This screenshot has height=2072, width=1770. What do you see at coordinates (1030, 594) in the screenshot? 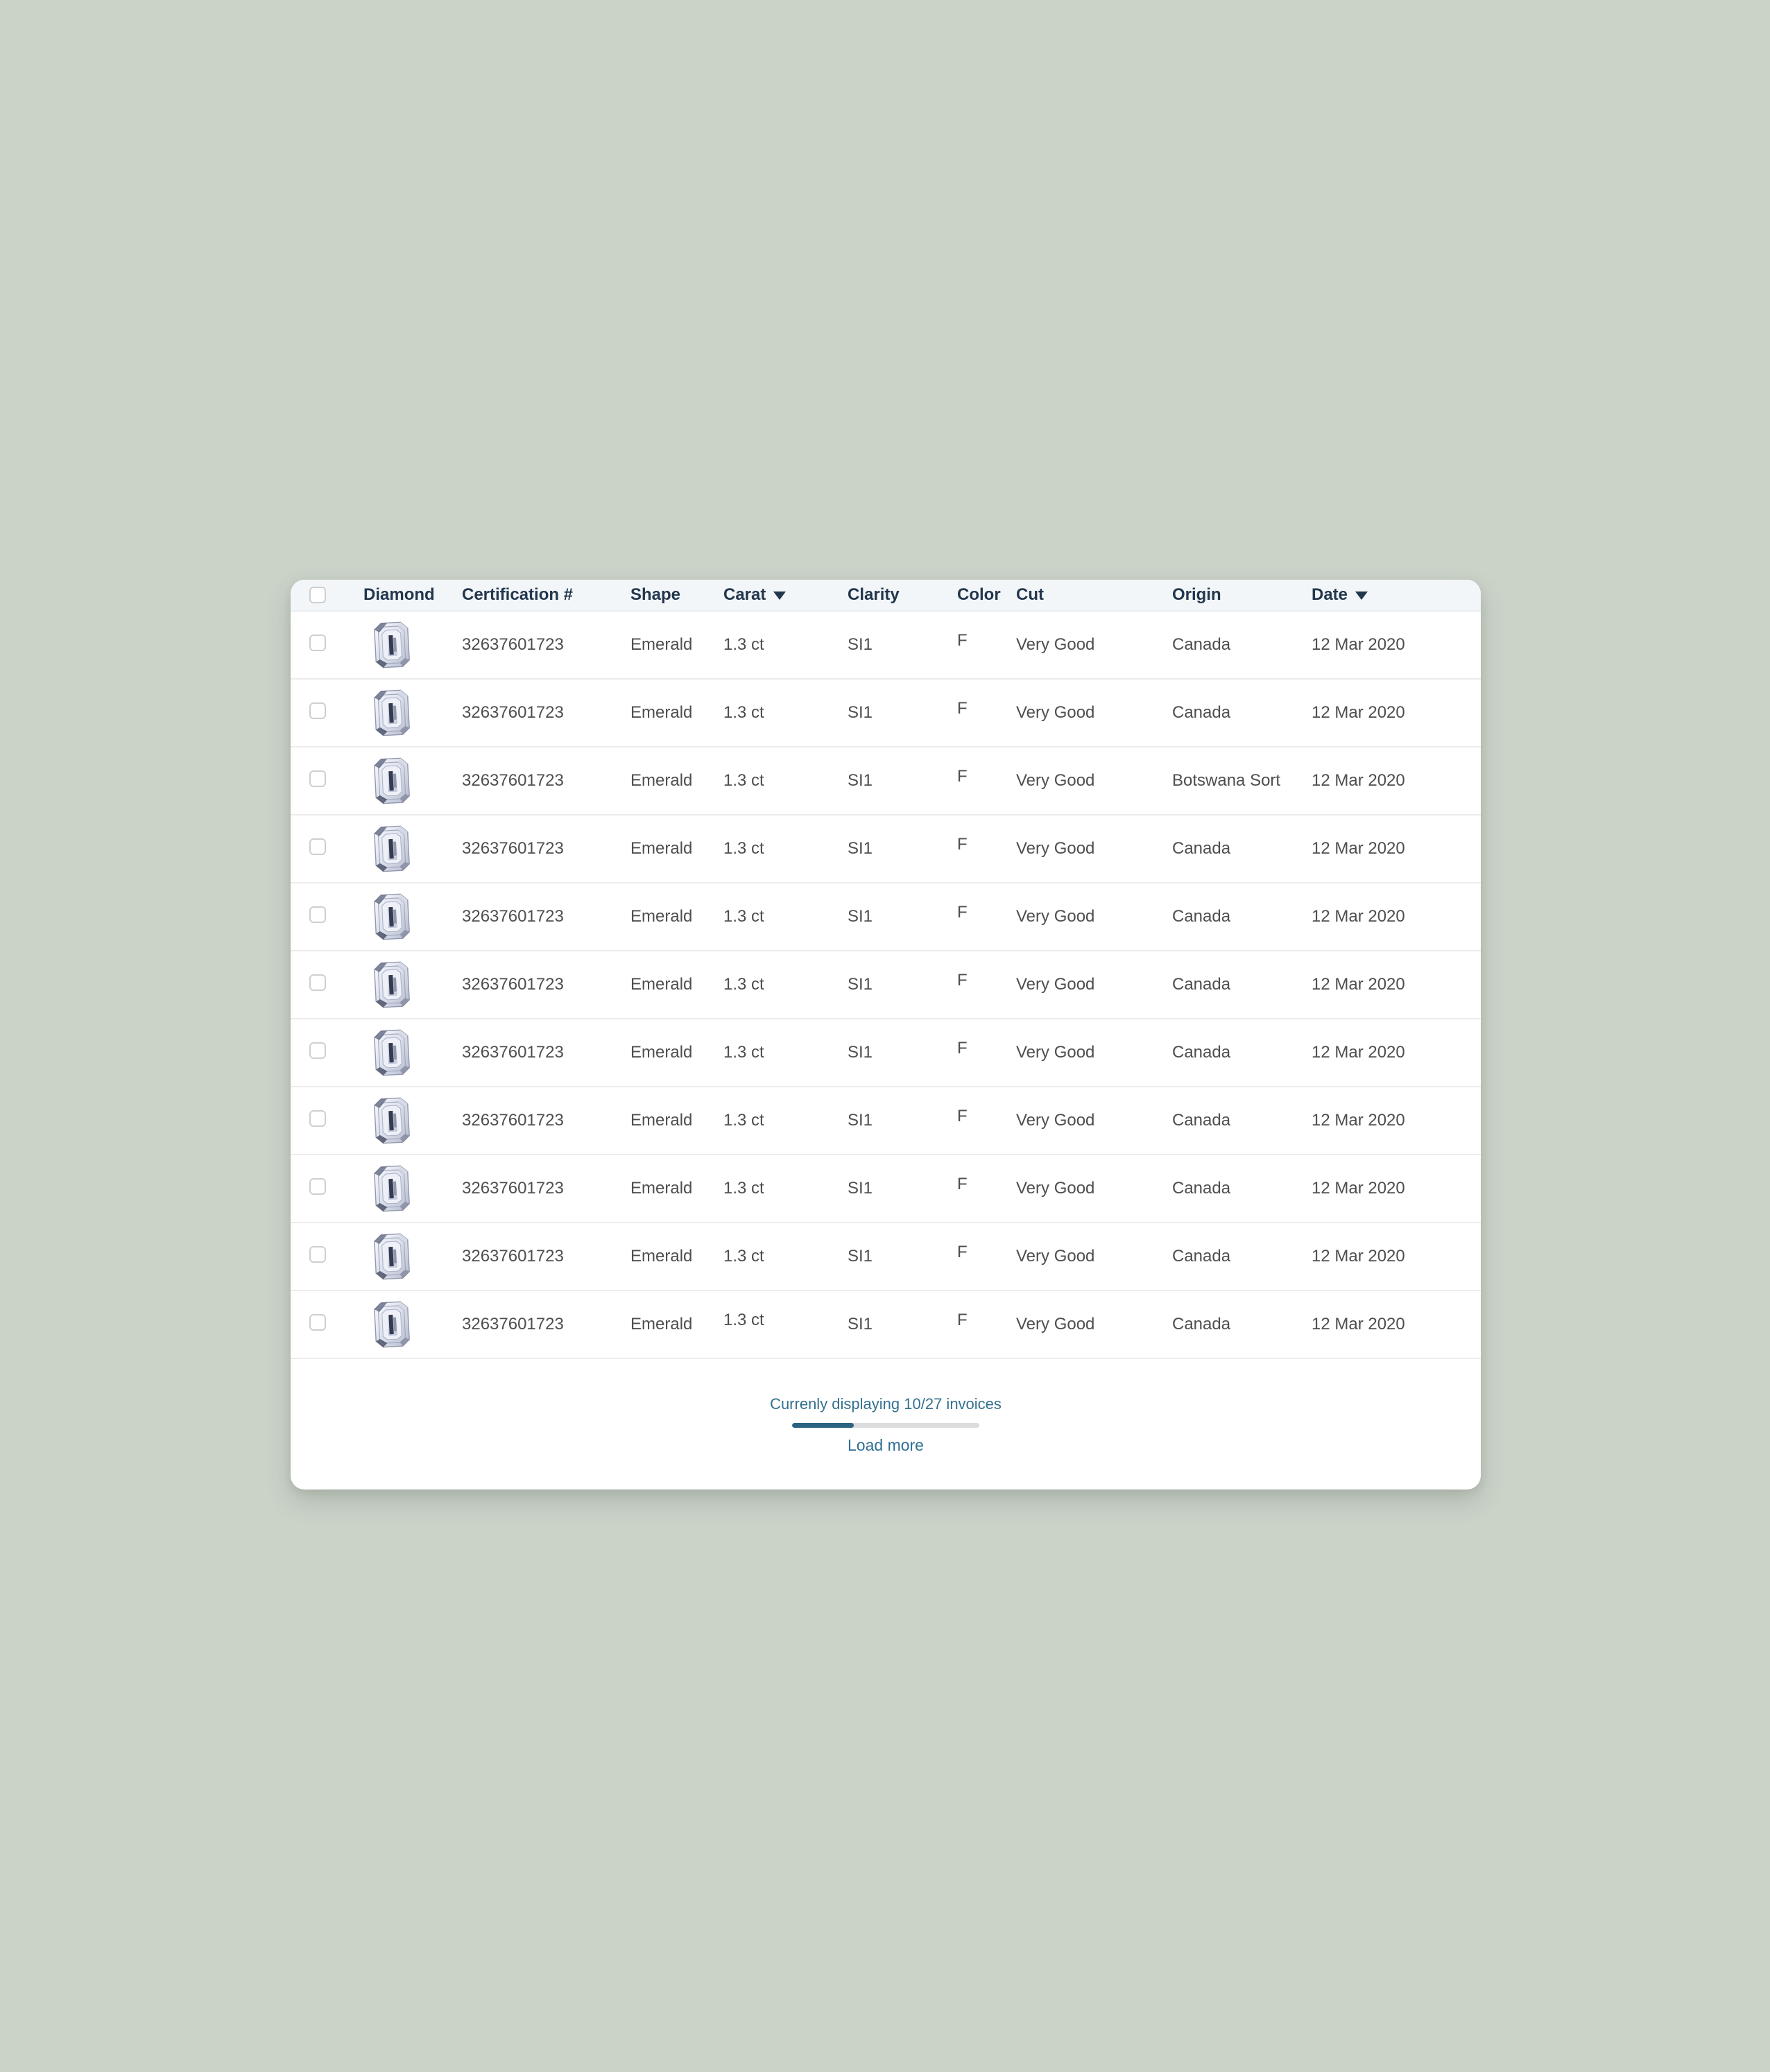
I see `column-header-cut: Cut` at bounding box center [1030, 594].